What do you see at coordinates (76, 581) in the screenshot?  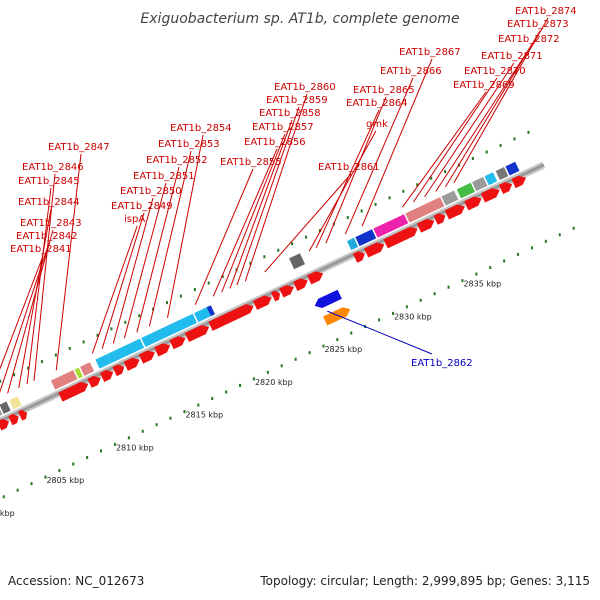 I see `accession-text: Accession: NC_012673` at bounding box center [76, 581].